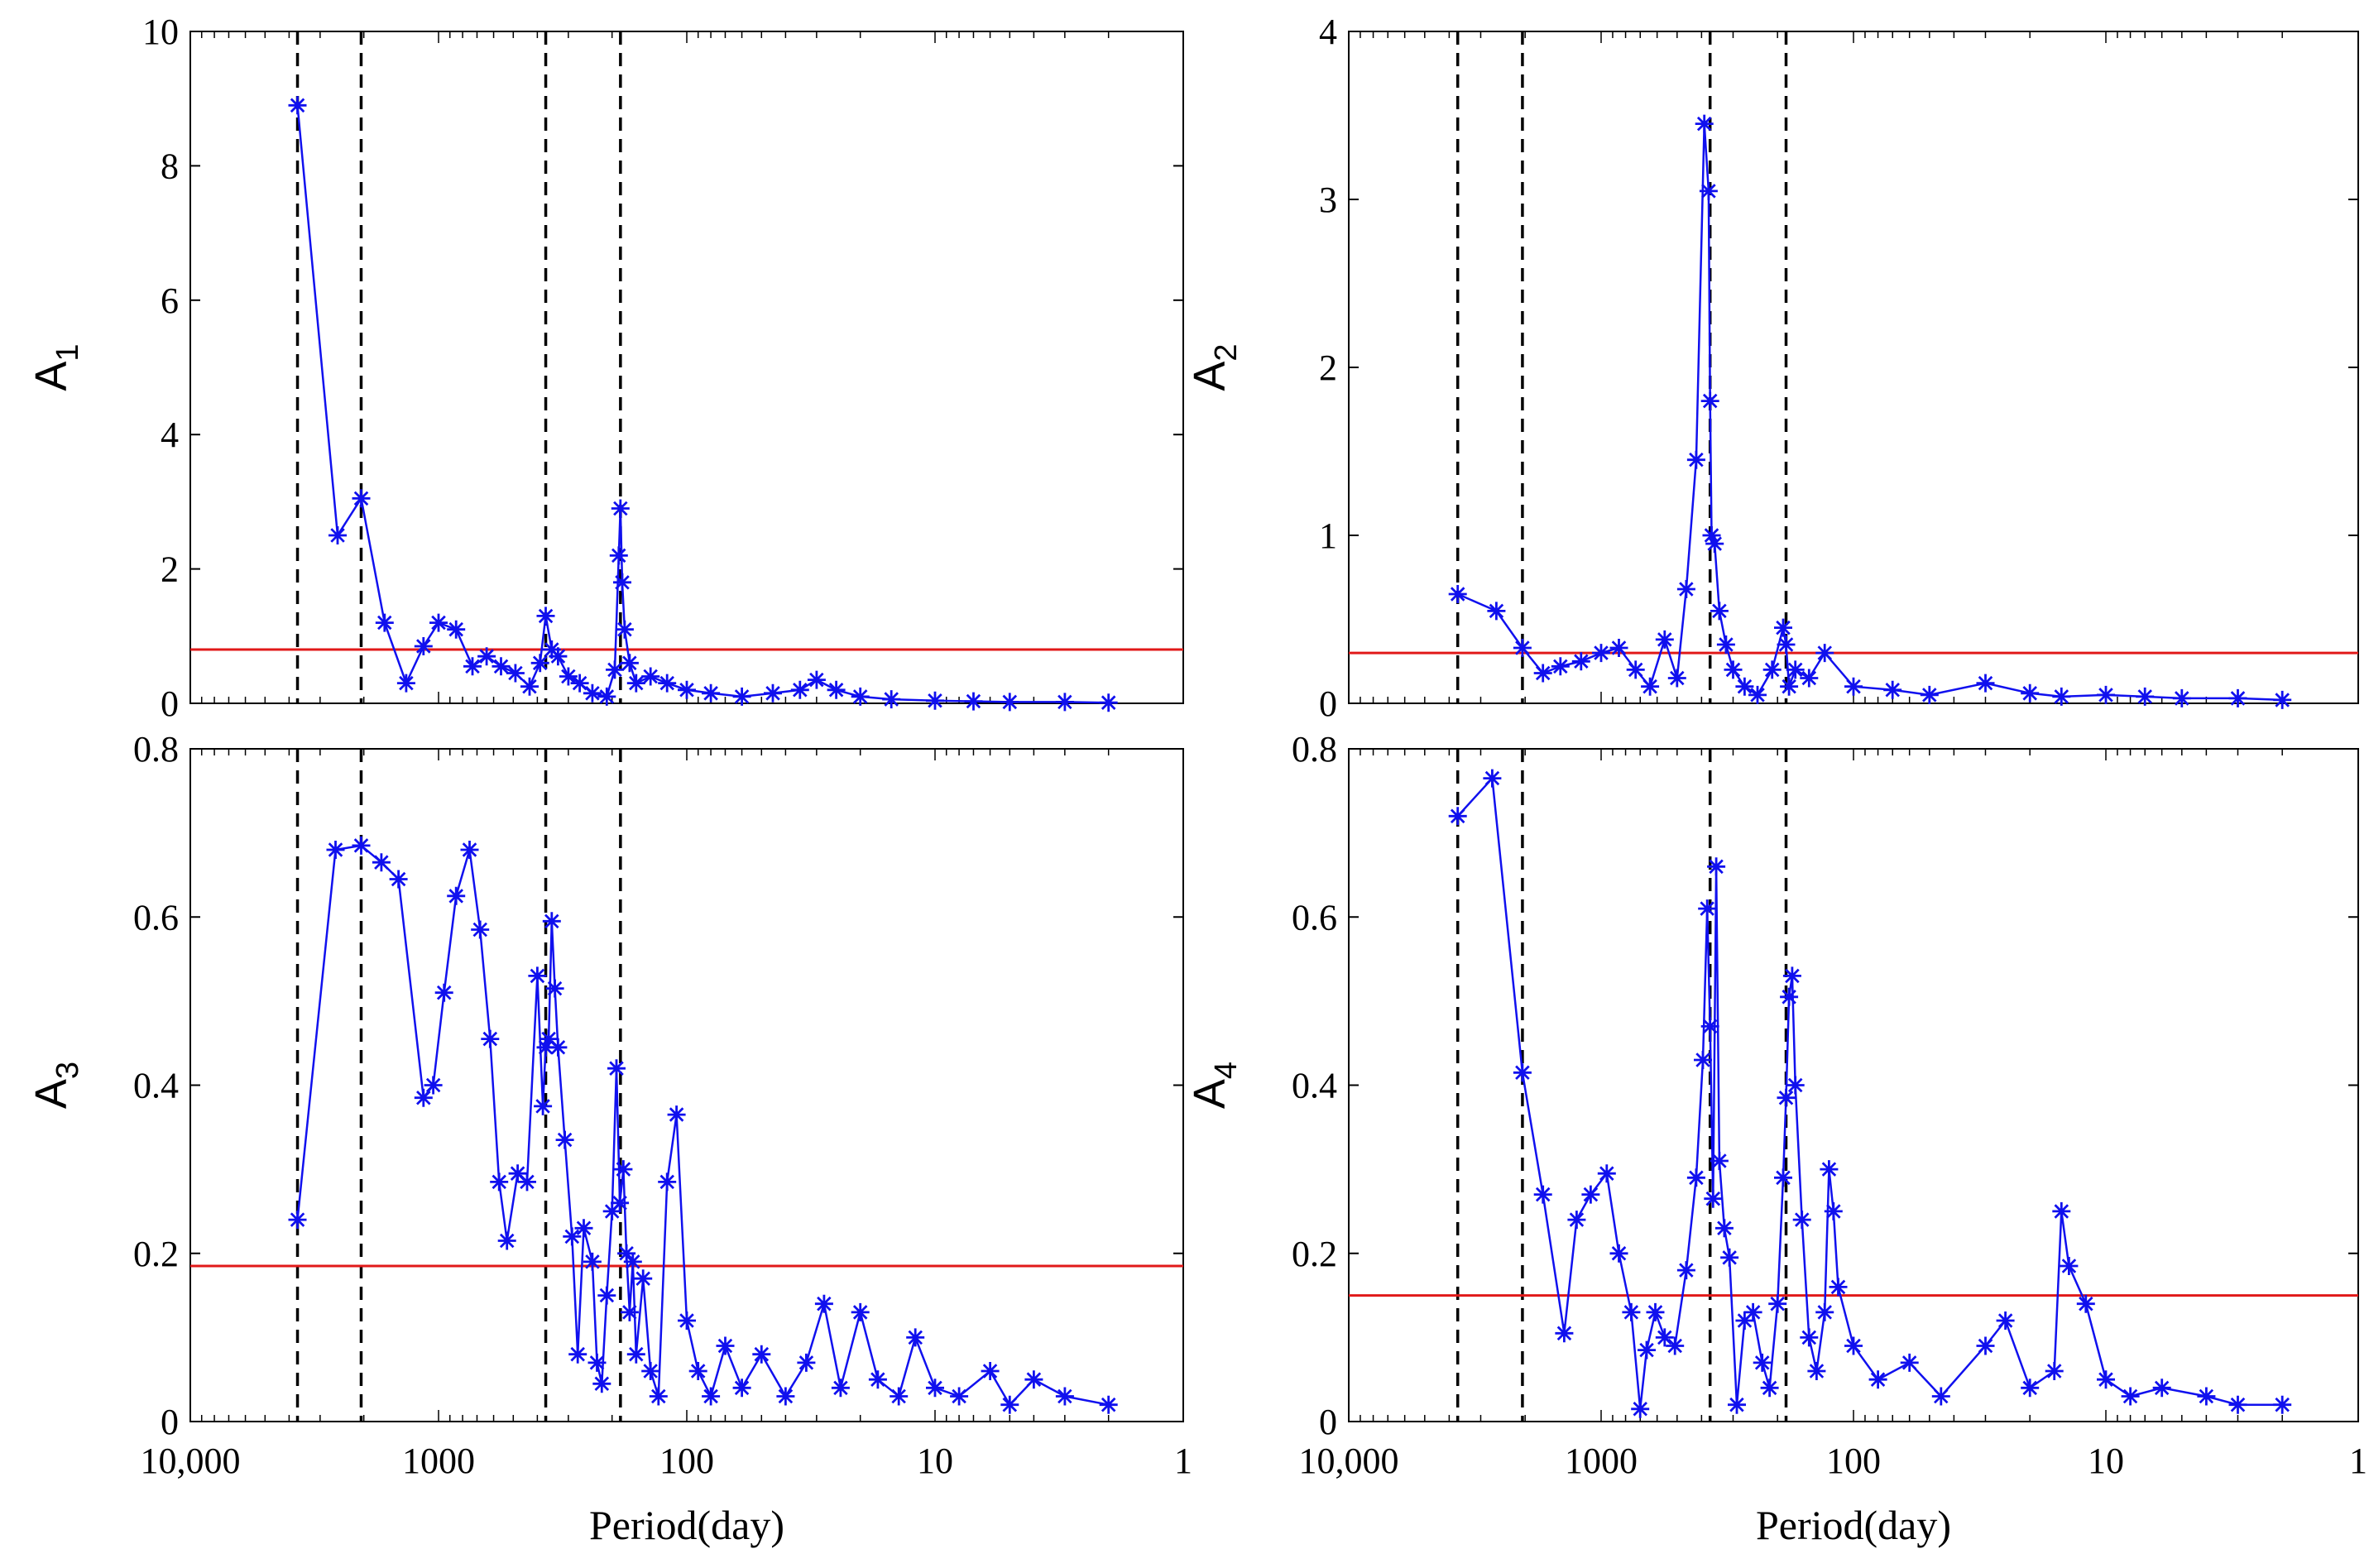  I want to click on x-tick-label: 1, so click(1183, 1461).